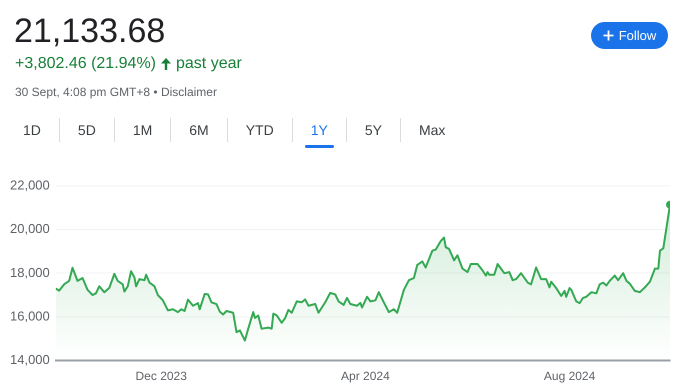 This screenshot has height=387, width=684. I want to click on y-tick-label: 20,000, so click(30, 228).